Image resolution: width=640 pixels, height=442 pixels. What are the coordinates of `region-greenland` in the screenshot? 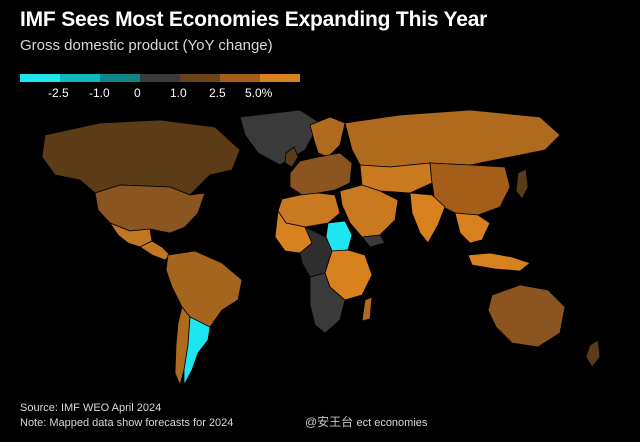 It's located at (280, 137).